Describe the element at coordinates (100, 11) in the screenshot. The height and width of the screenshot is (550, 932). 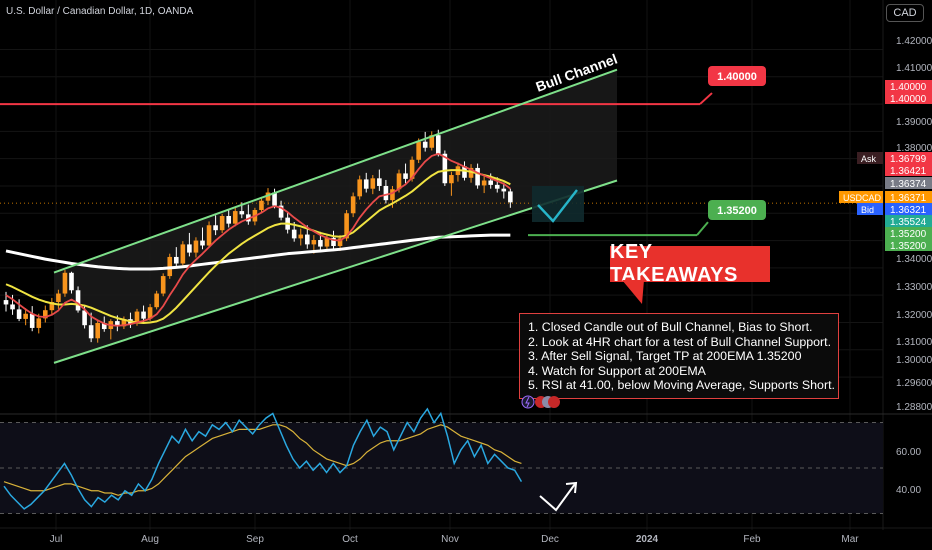
I see `symbol-title: U.S. Dollar / Canadian Dollar, 1D, OANDA` at that location.